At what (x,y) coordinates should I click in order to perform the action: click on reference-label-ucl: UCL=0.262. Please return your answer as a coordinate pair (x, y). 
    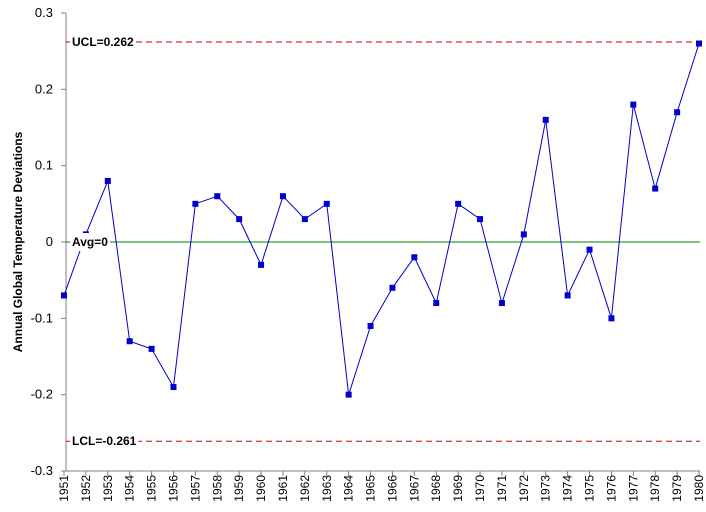
    Looking at the image, I should click on (103, 42).